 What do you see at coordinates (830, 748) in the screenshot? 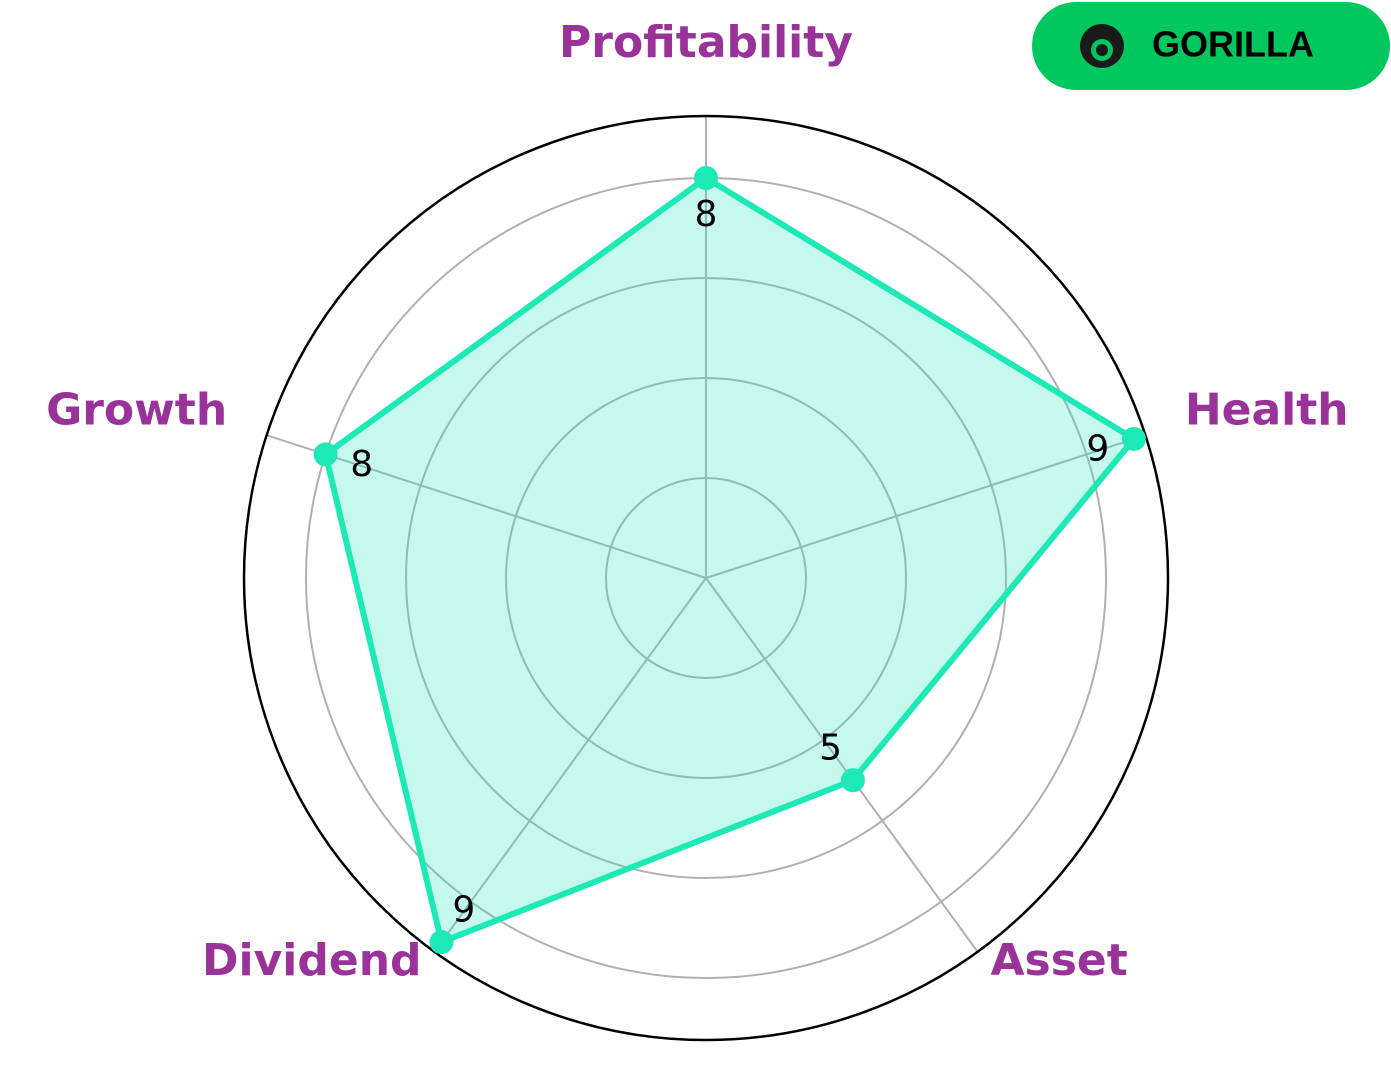
I see `value-label: 5` at bounding box center [830, 748].